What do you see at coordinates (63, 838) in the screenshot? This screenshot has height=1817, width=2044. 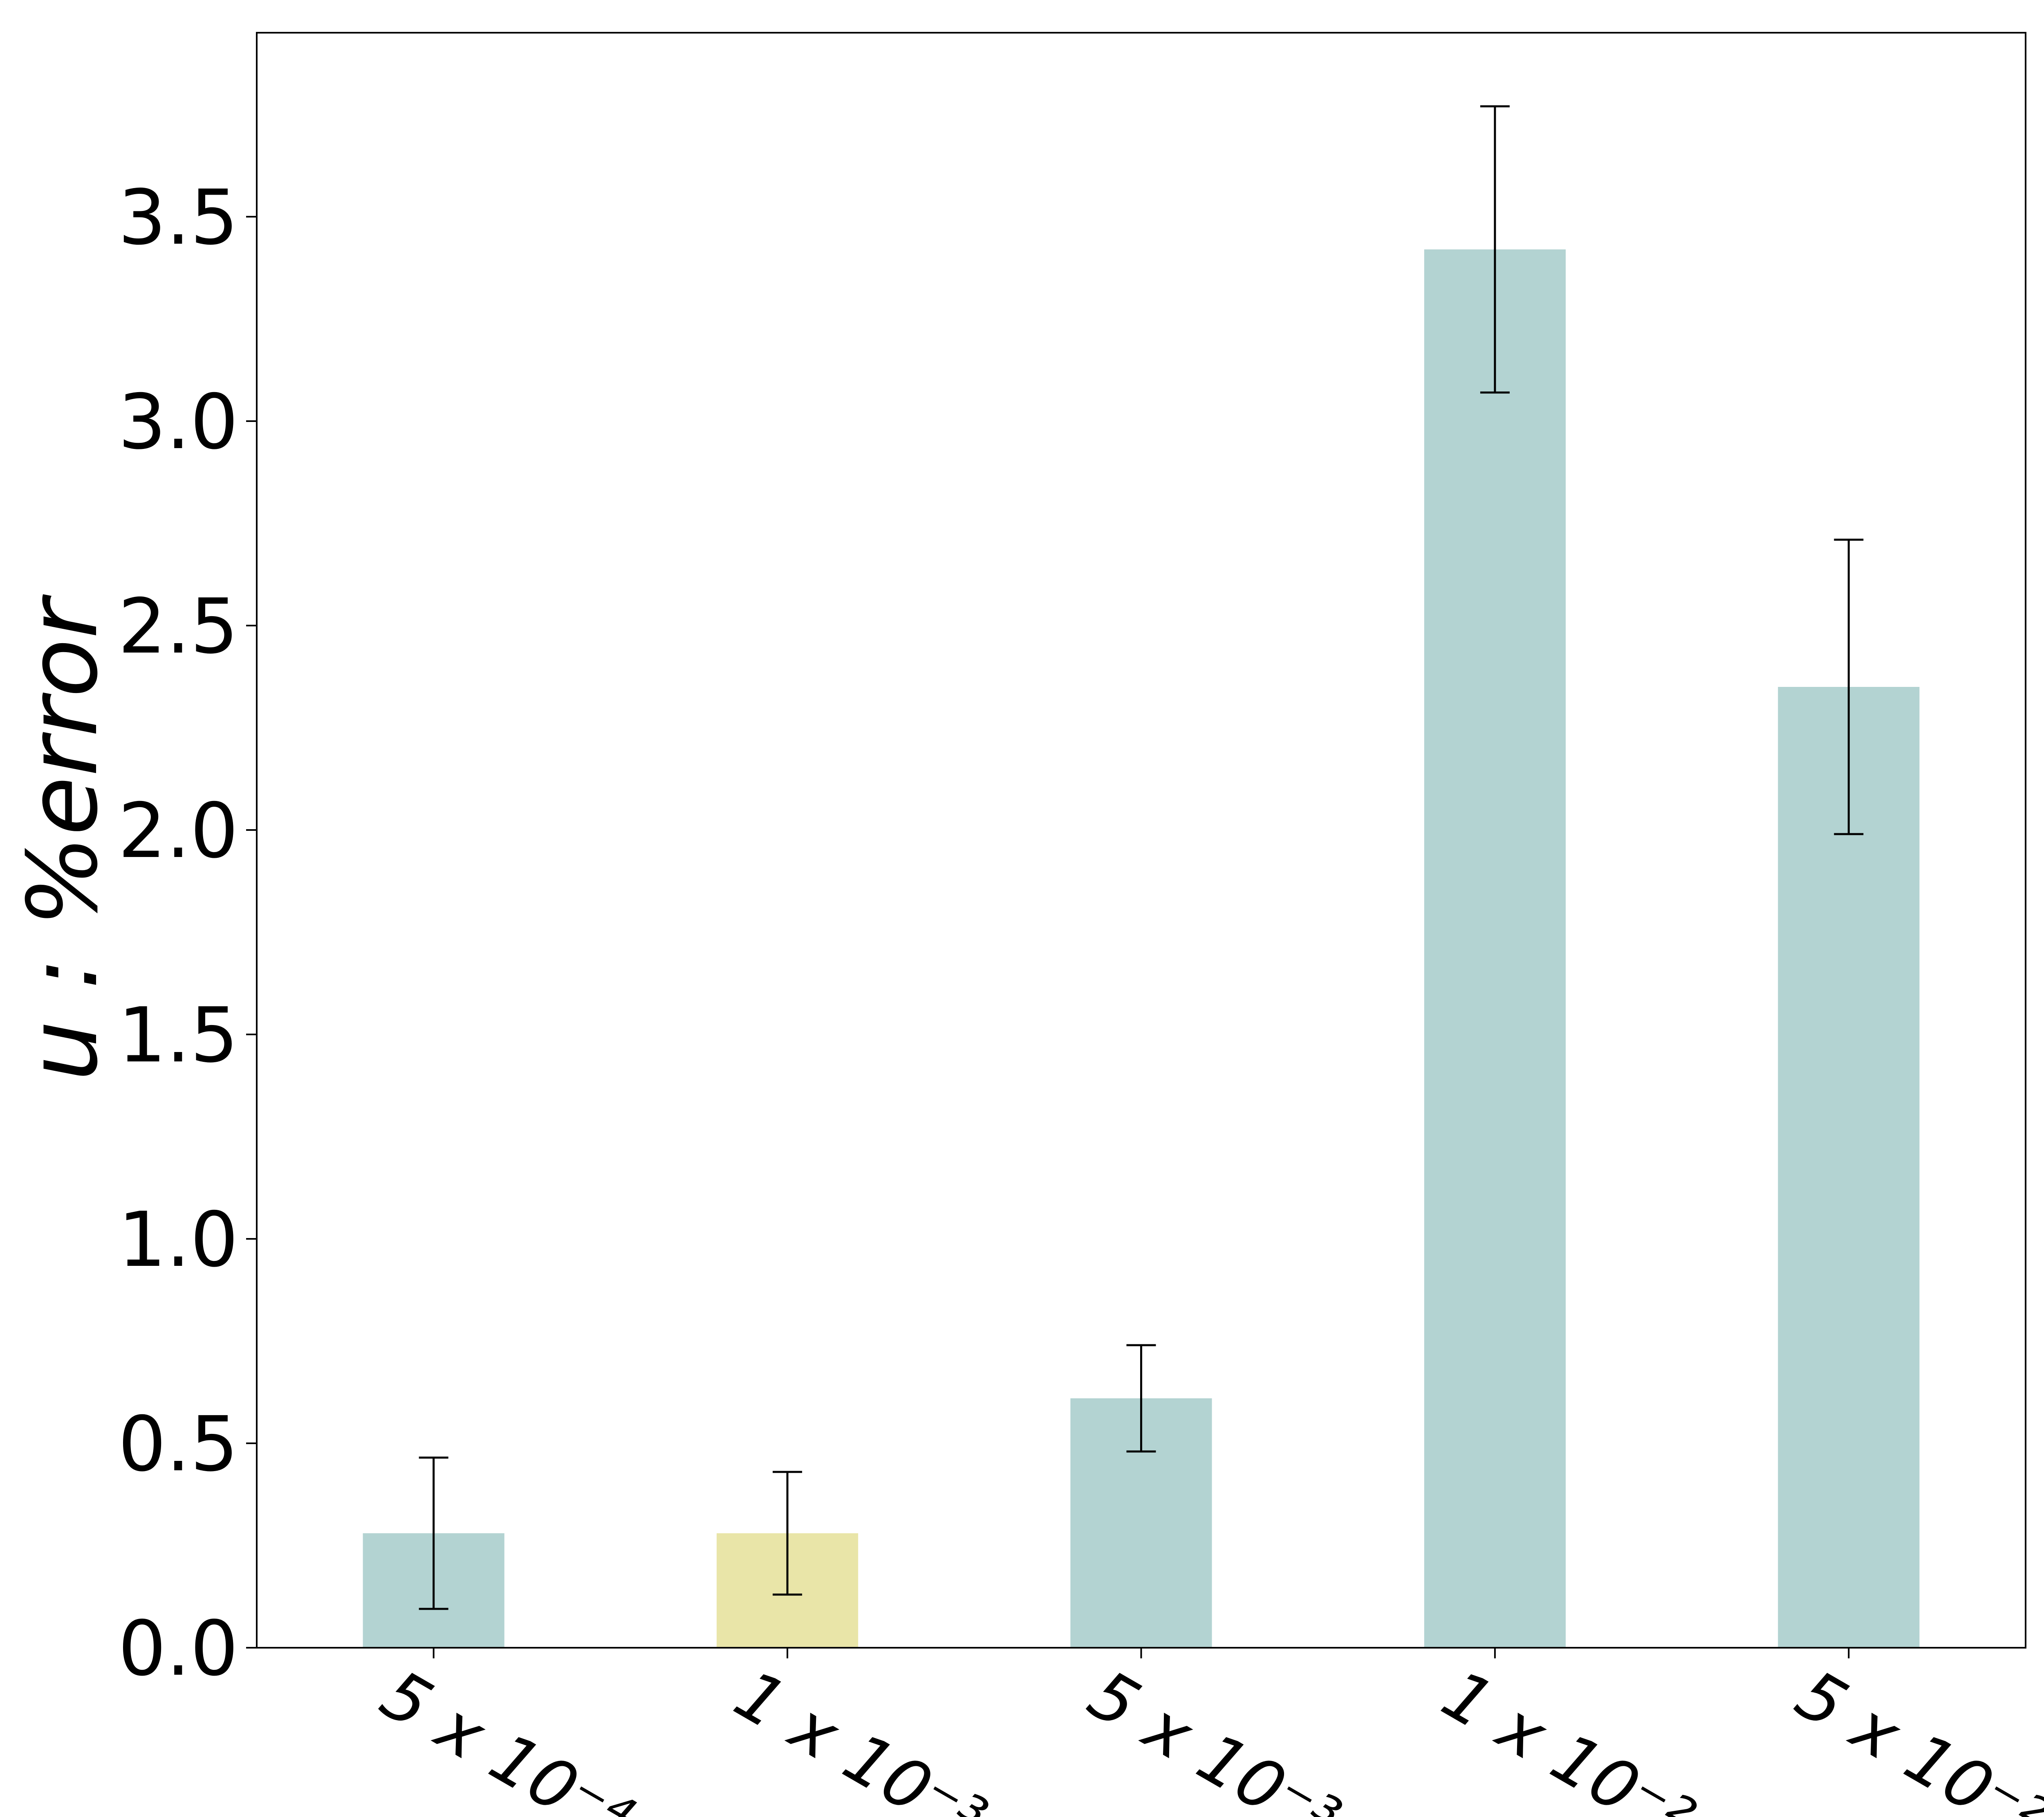 I see `y-axis-label: u : %error` at bounding box center [63, 838].